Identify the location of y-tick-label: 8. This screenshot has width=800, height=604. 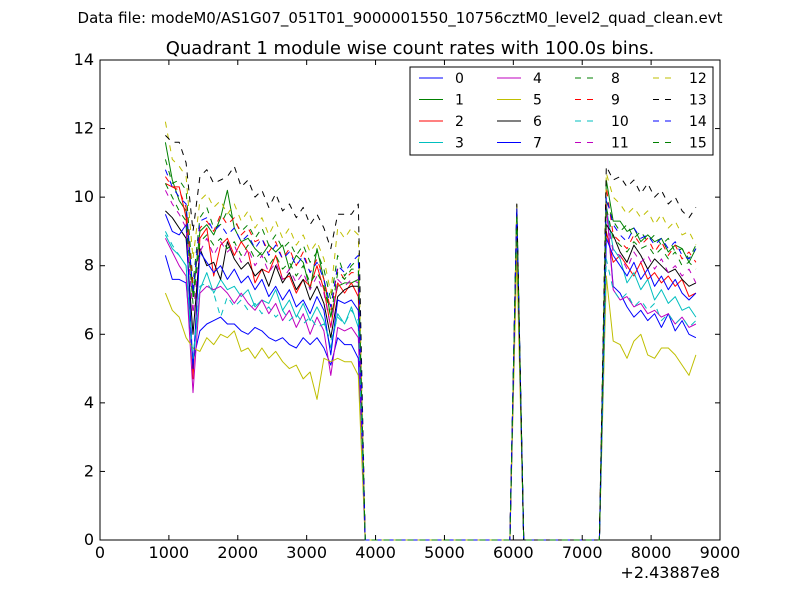
(89, 265).